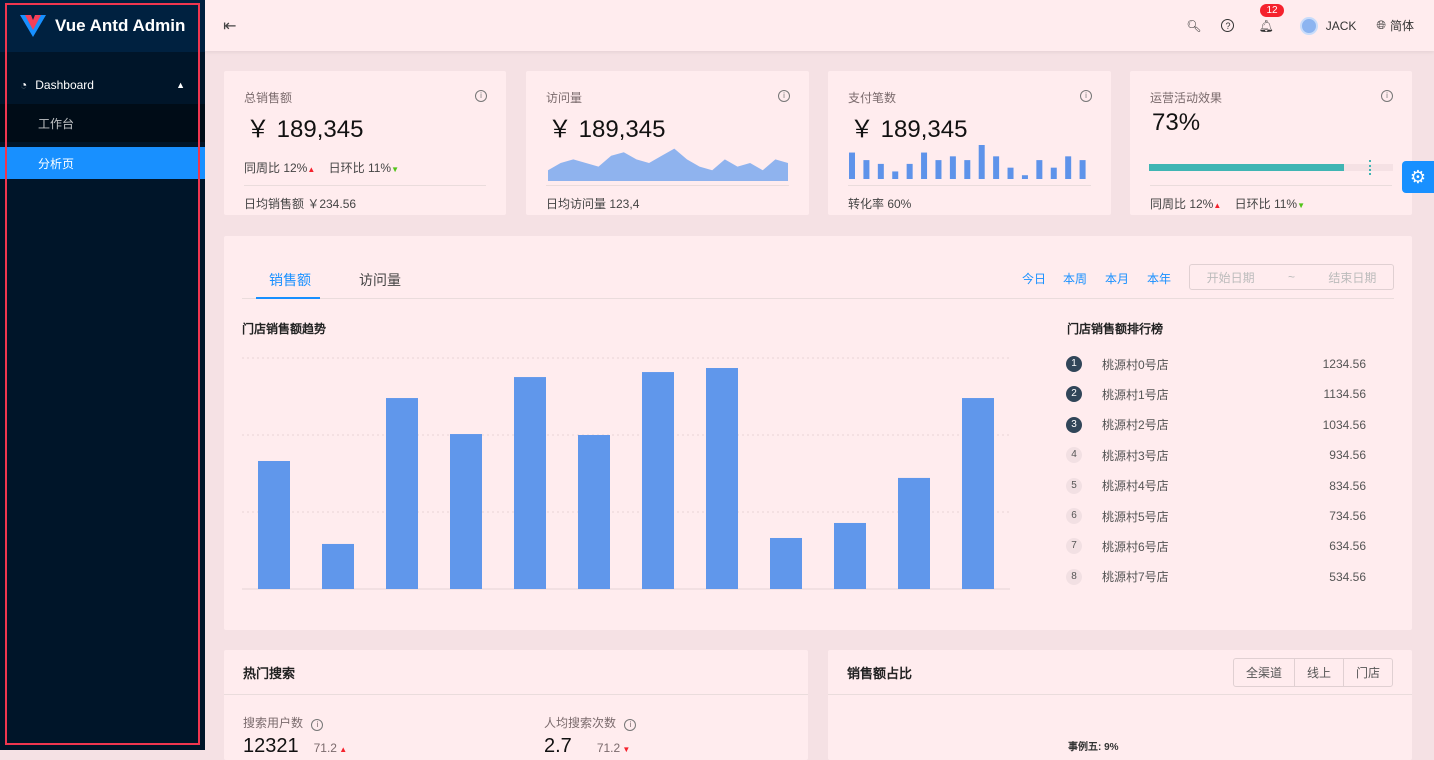 Image resolution: width=1434 pixels, height=760 pixels. I want to click on tab-visits: 访问量, so click(380, 280).